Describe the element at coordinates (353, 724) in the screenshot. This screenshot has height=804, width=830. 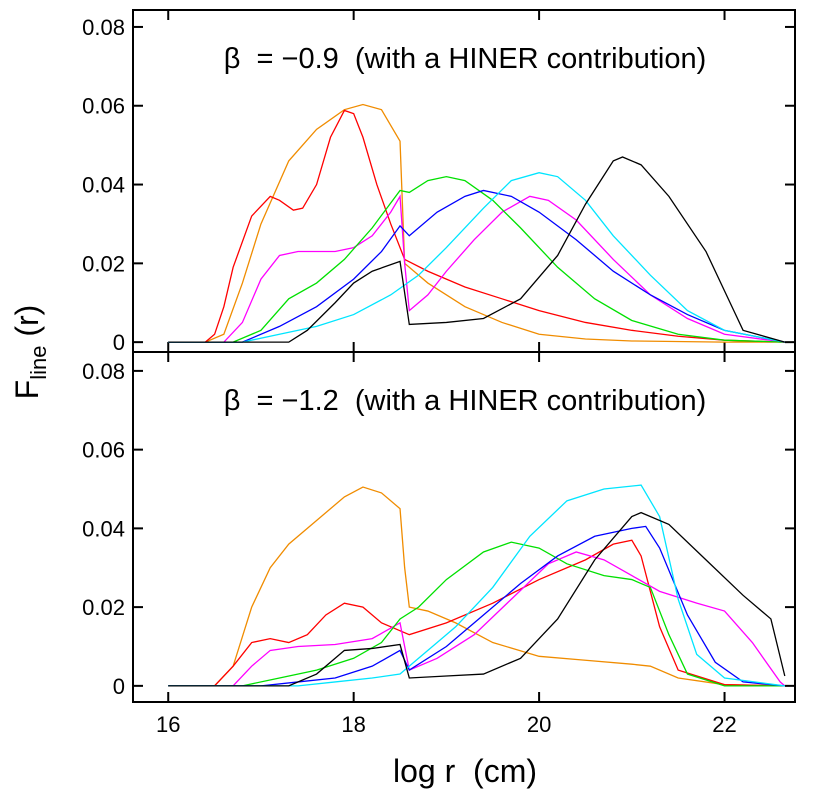
I see `x-tick-label: 18` at that location.